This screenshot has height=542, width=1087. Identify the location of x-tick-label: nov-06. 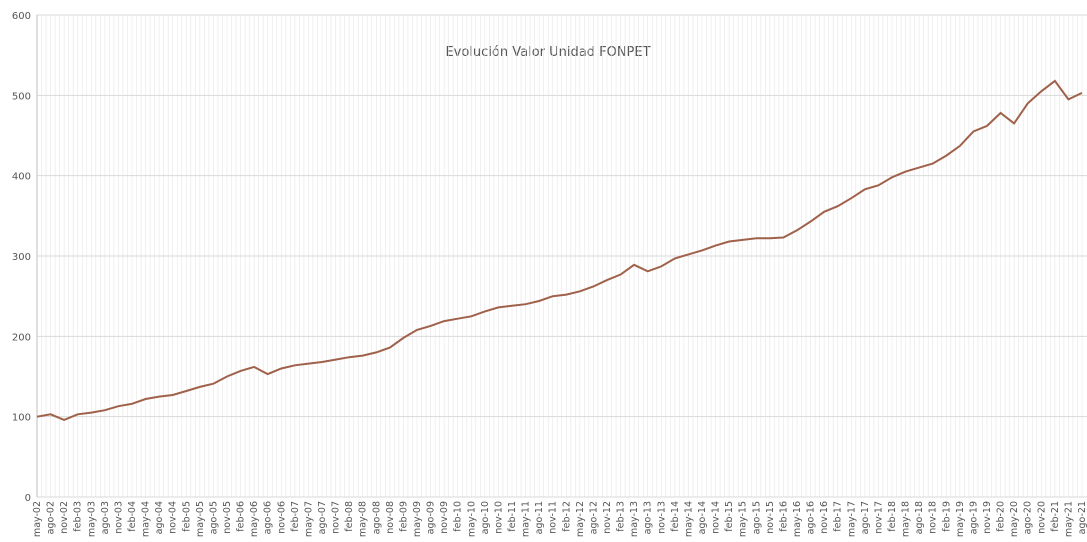
(281, 517).